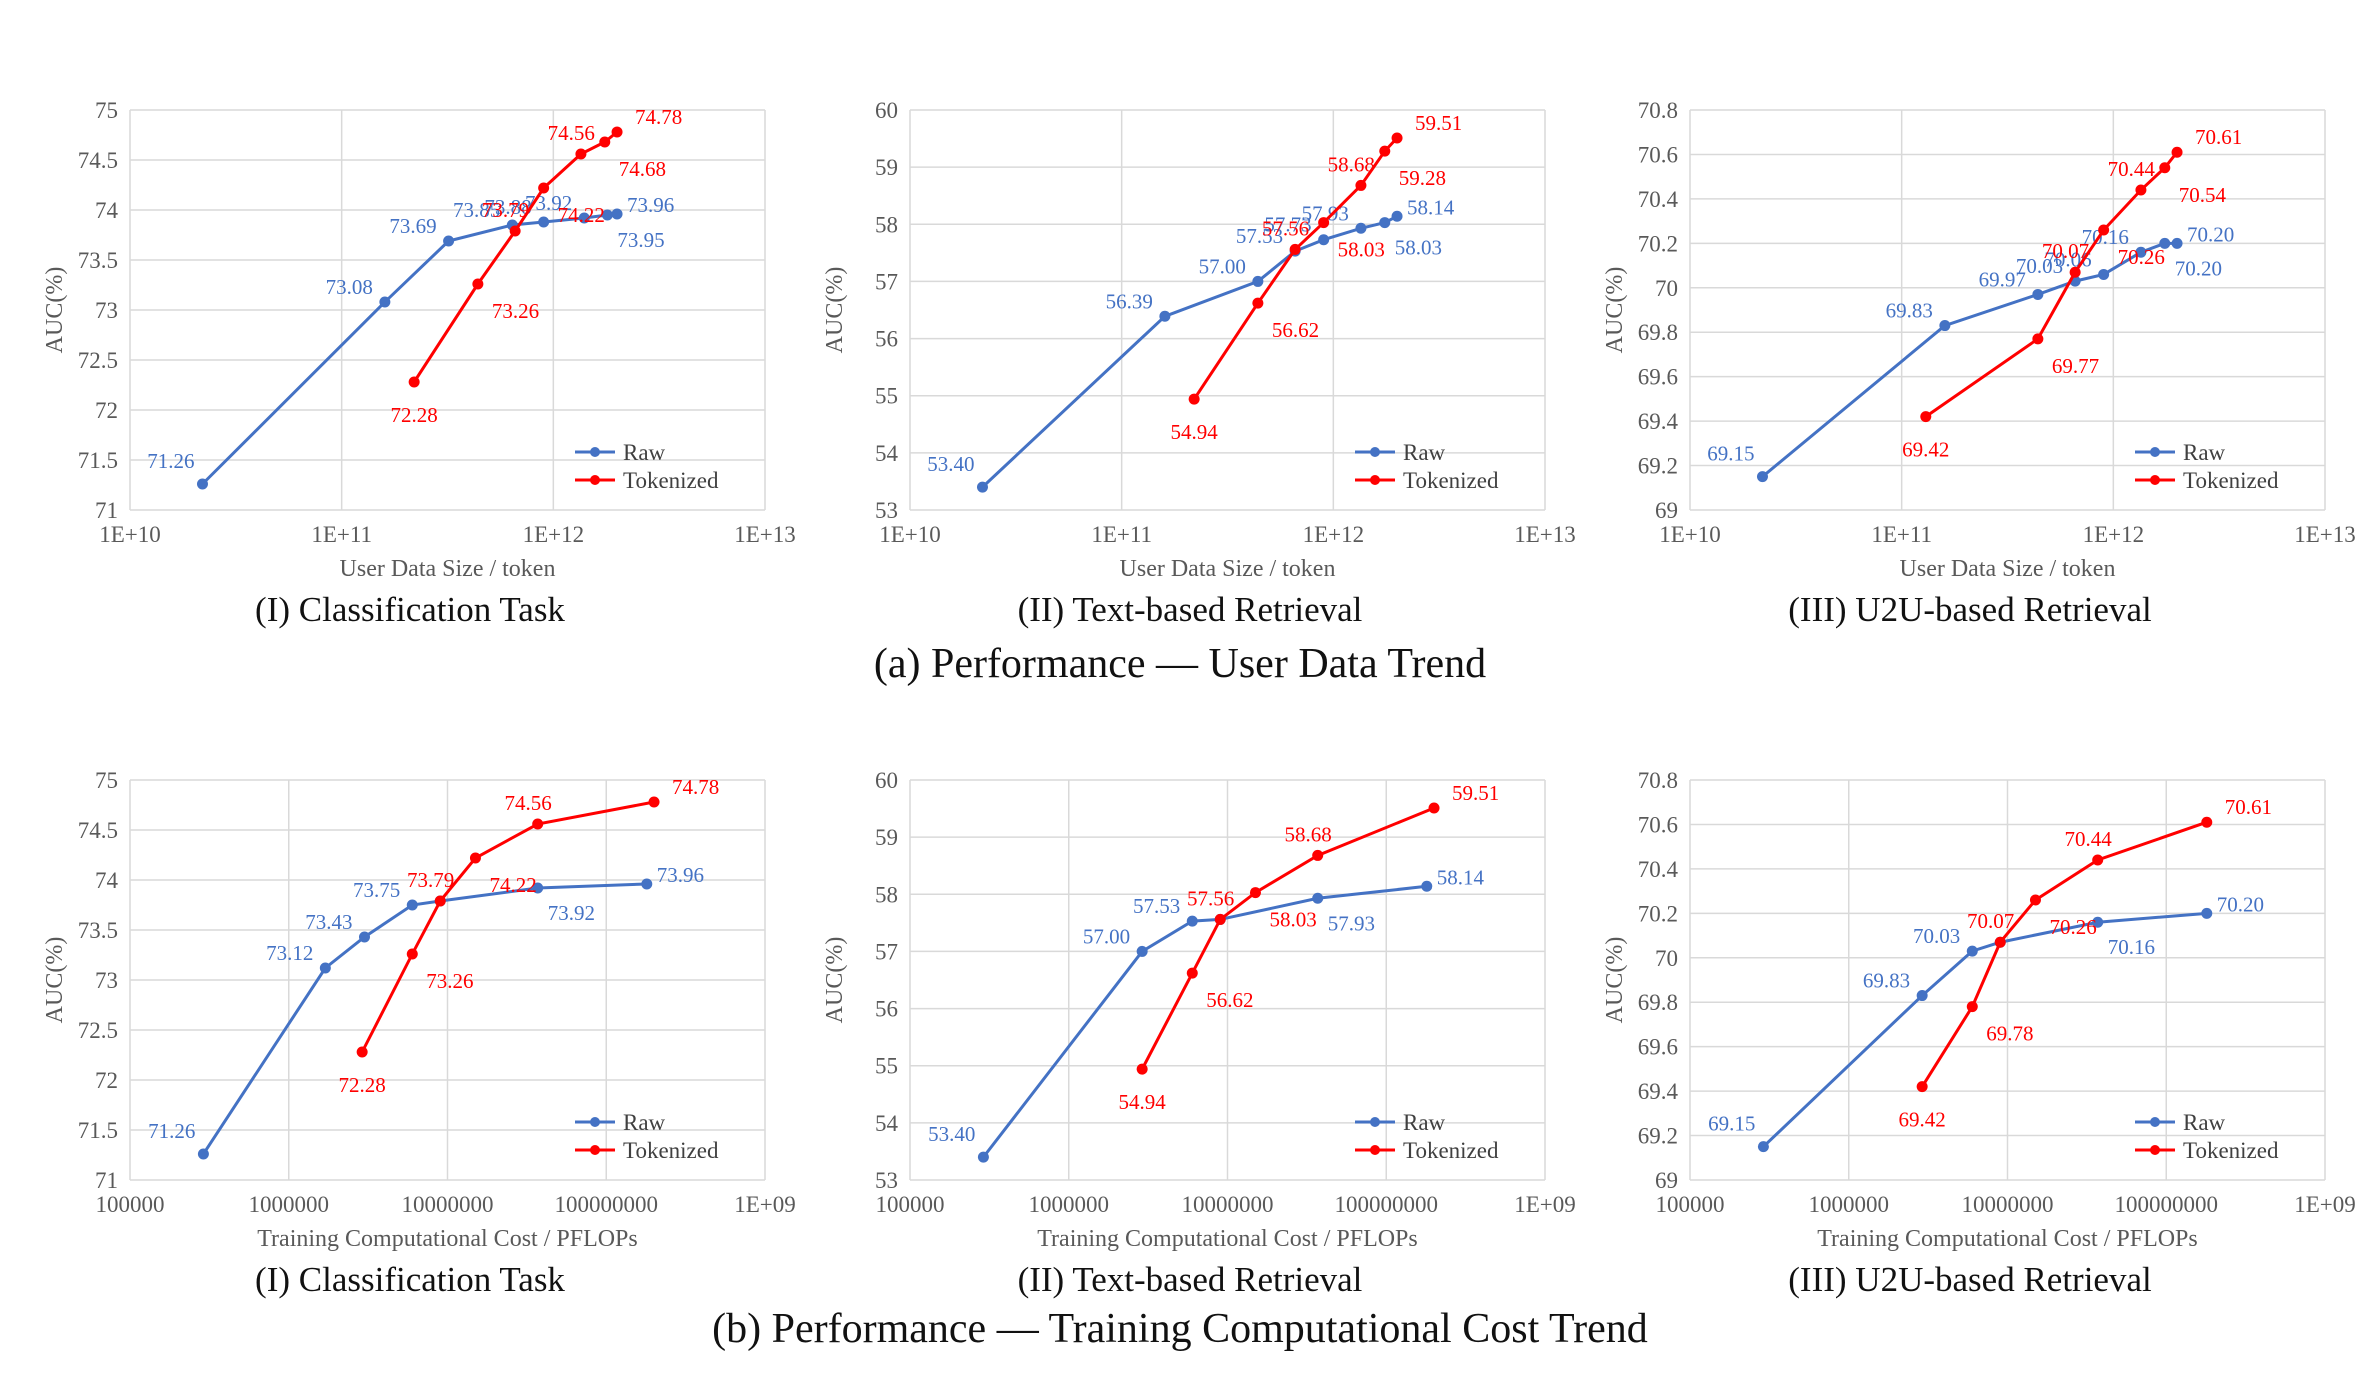 The width and height of the screenshot is (2360, 1395). What do you see at coordinates (1658, 154) in the screenshot?
I see `y-tick-label: 70.6` at bounding box center [1658, 154].